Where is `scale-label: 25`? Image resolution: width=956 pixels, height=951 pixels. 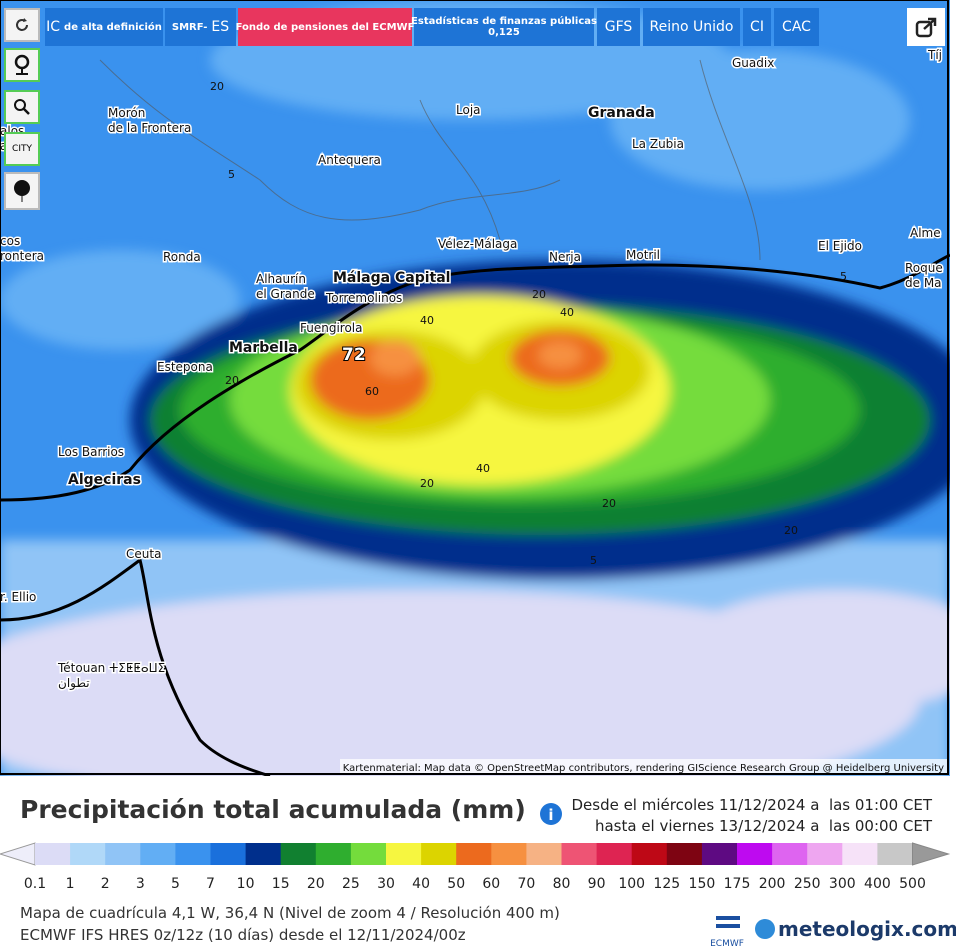 scale-label: 25 is located at coordinates (351, 884).